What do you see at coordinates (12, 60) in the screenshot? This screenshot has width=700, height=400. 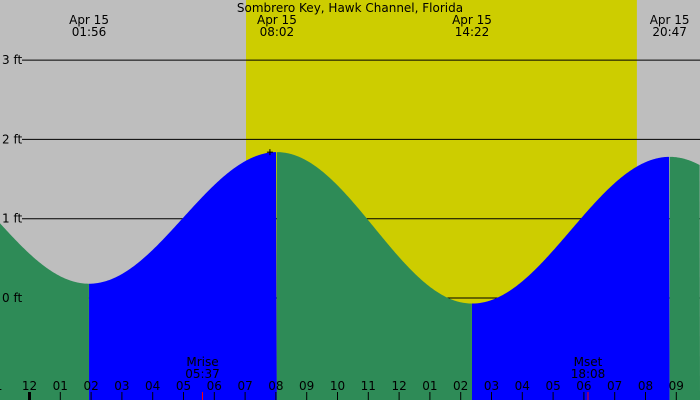 I see `y-tick-label: 3 ft` at bounding box center [12, 60].